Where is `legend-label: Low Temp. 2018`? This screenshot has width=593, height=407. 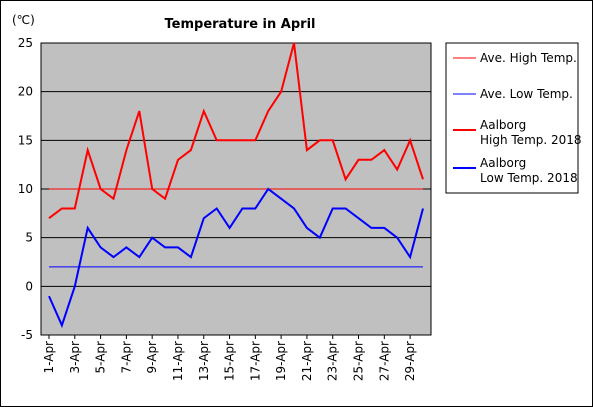
legend-label: Low Temp. 2018 is located at coordinates (529, 178).